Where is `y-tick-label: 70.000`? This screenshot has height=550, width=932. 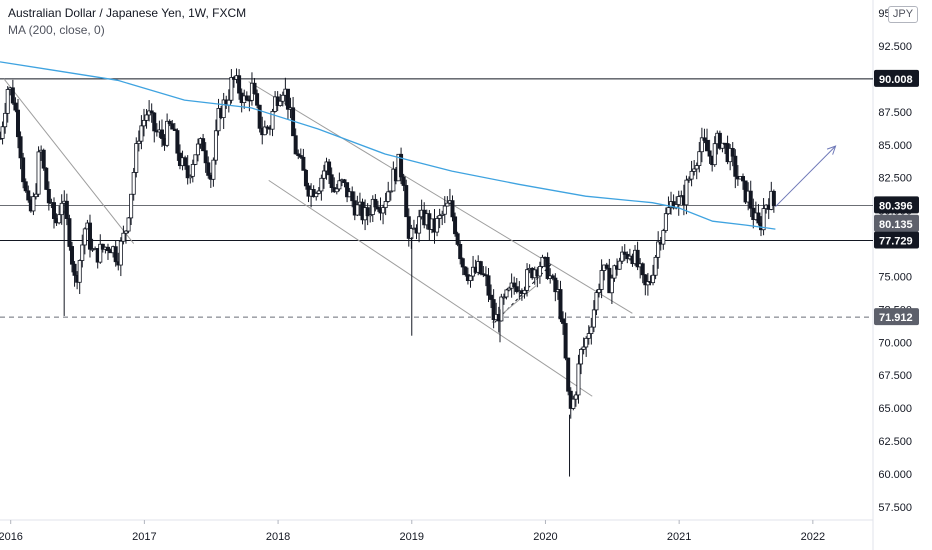 y-tick-label: 70.000 is located at coordinates (895, 343).